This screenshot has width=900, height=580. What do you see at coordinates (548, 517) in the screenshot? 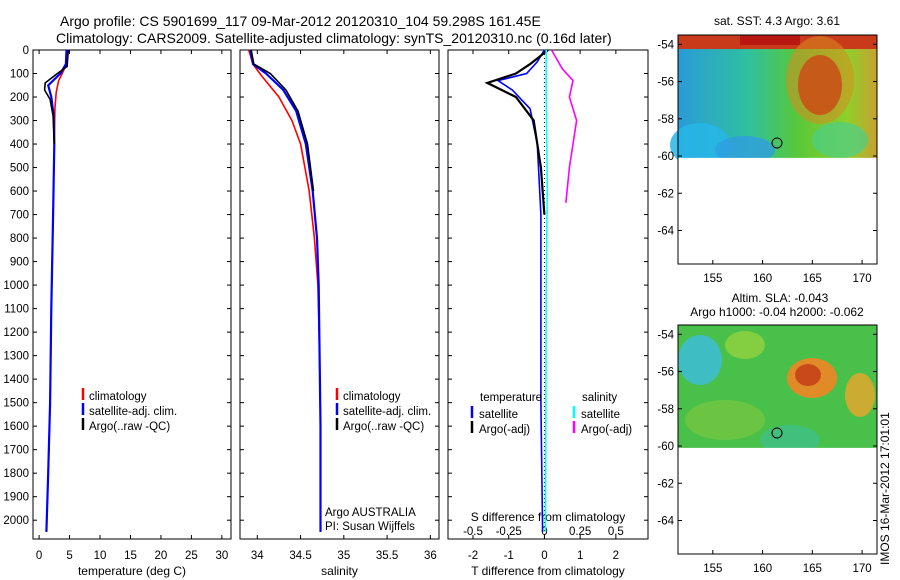
I see `difference-xlabel-top: S difference from climatology` at bounding box center [548, 517].